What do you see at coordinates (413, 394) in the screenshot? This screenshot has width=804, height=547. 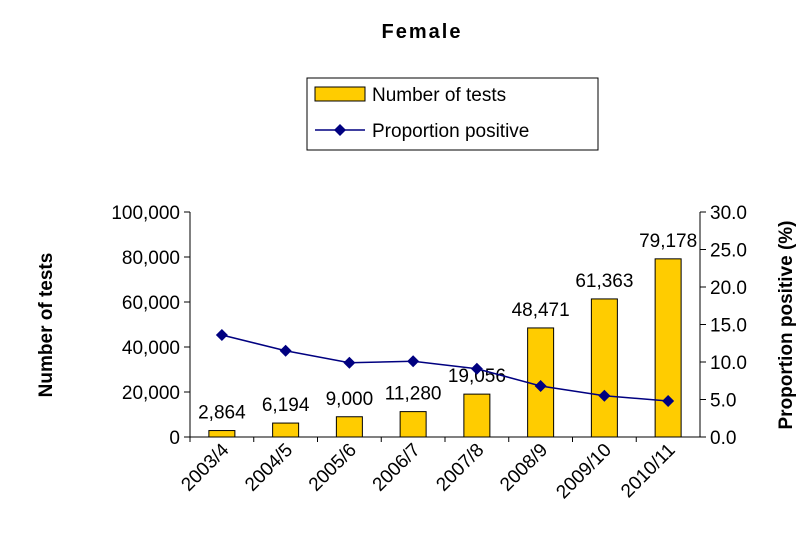 I see `data-label: 11,280` at bounding box center [413, 394].